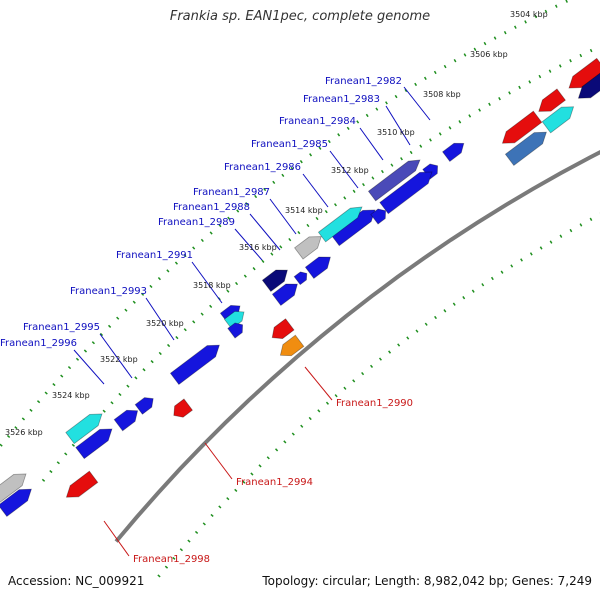 The height and width of the screenshot is (600, 600). I want to click on gene-label: Franean1_2987, so click(231, 192).